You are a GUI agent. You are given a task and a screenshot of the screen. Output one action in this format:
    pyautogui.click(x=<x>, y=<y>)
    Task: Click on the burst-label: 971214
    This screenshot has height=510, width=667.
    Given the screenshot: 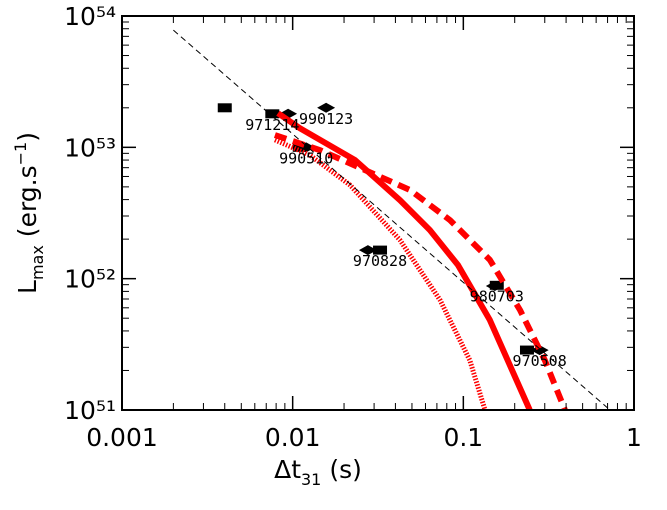 What is the action you would take?
    pyautogui.click(x=272, y=125)
    